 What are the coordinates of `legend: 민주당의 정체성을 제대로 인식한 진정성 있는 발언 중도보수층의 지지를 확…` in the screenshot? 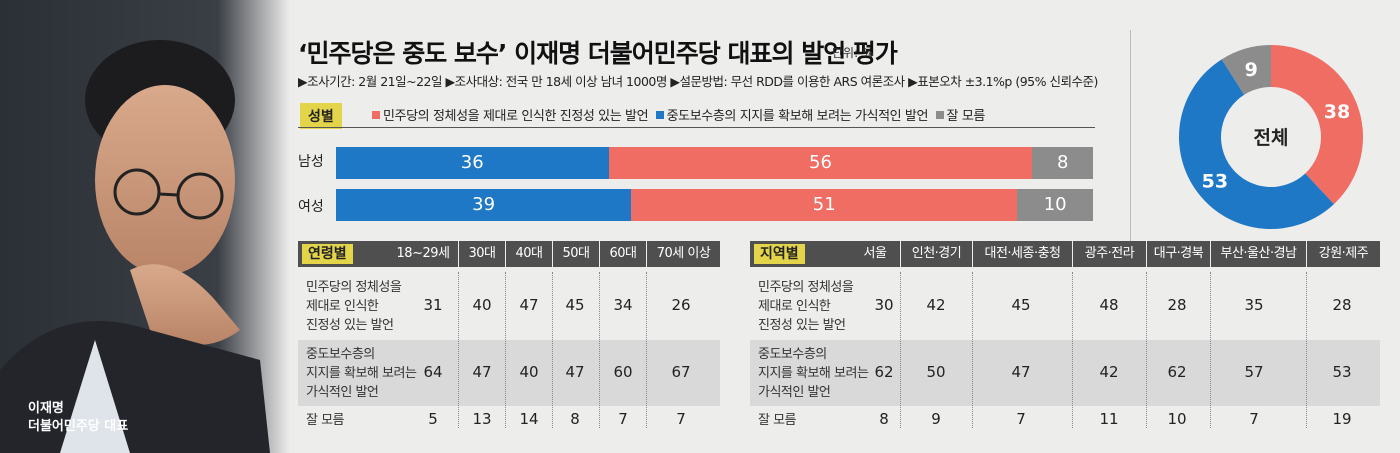 It's located at (678, 114).